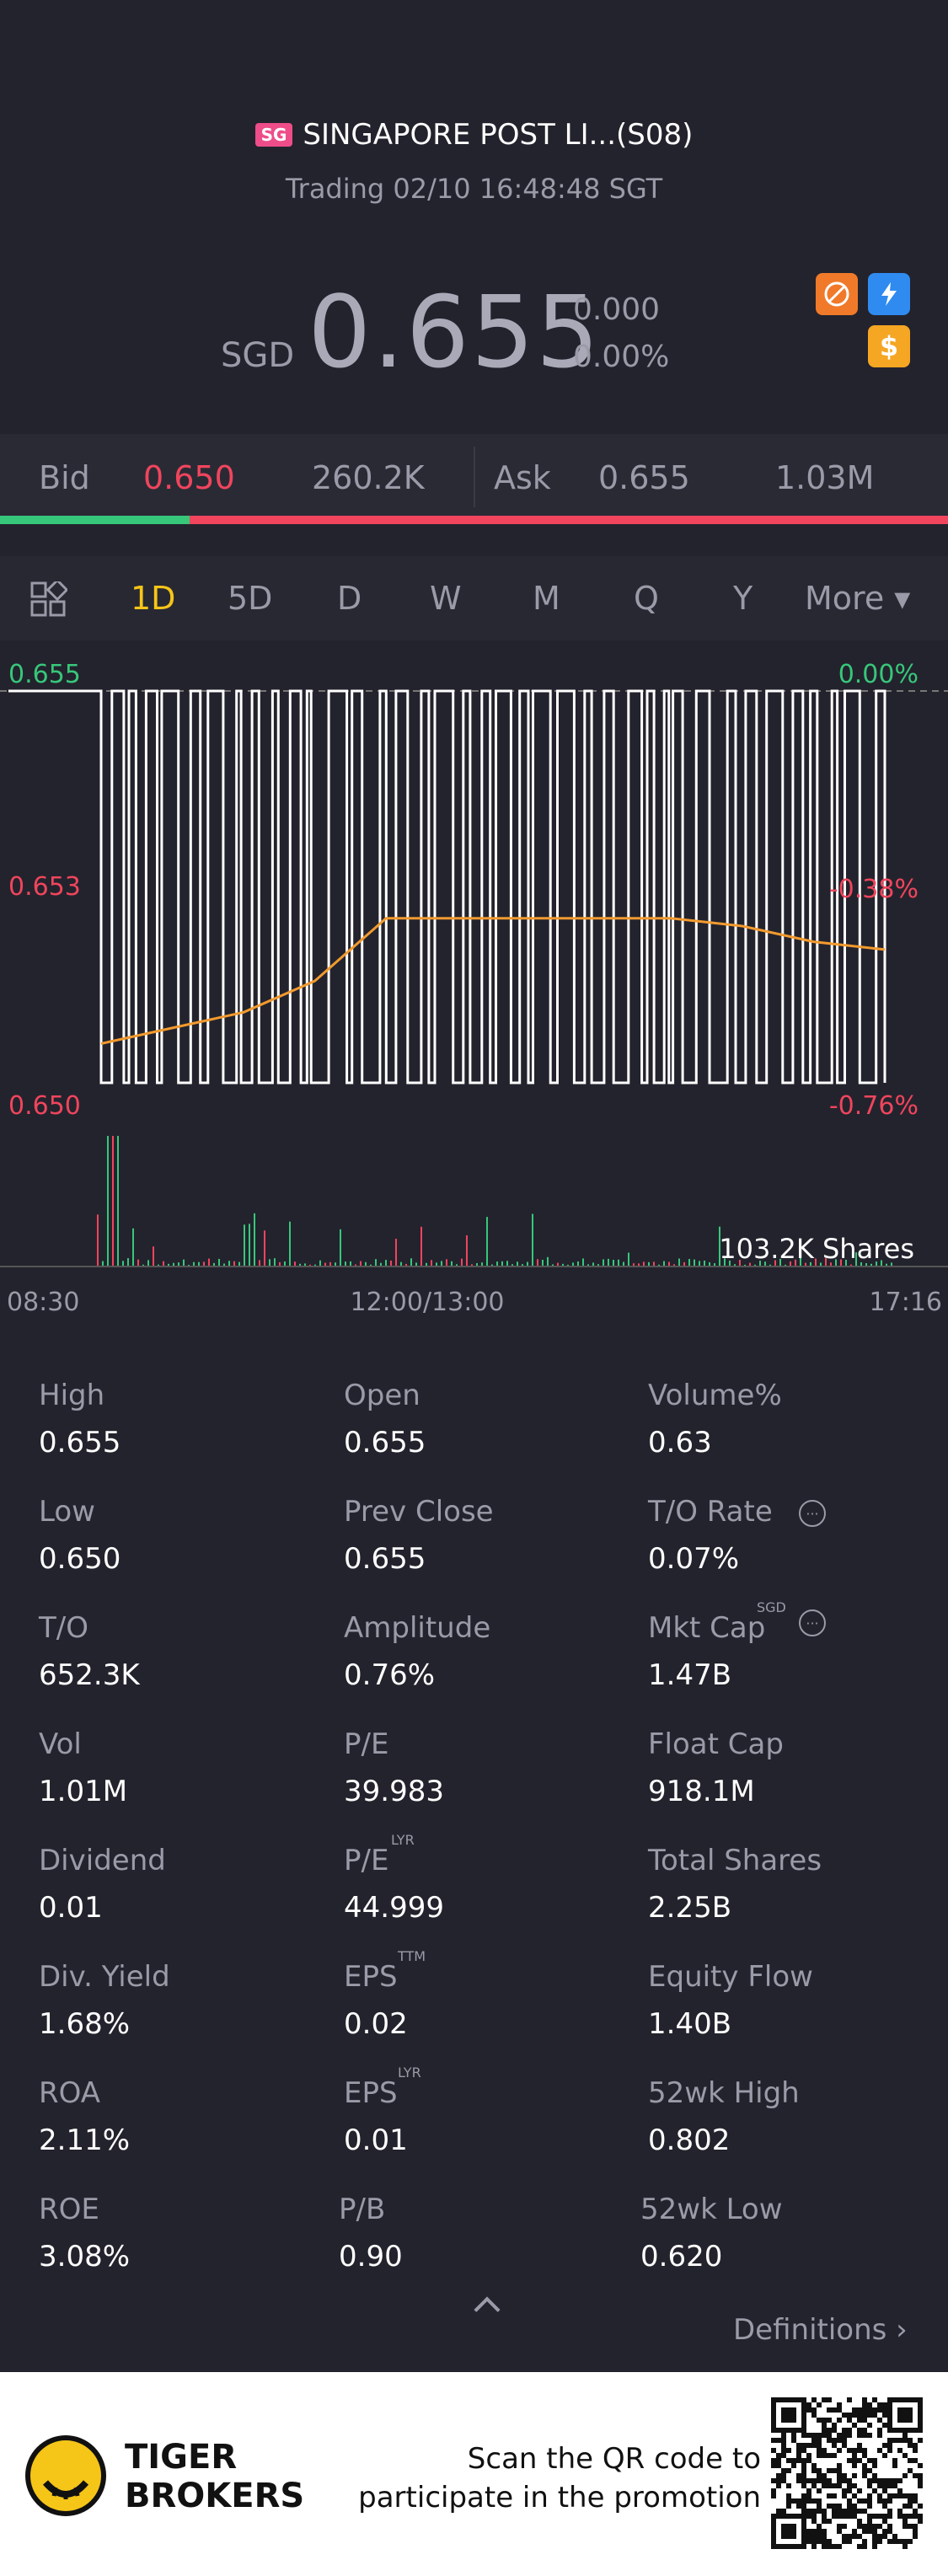  Describe the element at coordinates (69, 2209) in the screenshot. I see `roe-label: ROE` at that location.